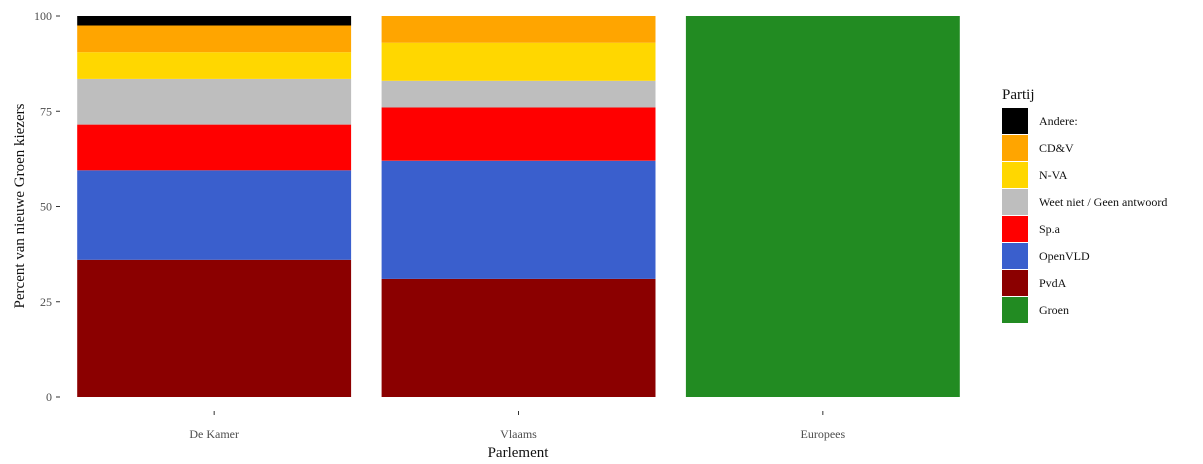 This screenshot has height=464, width=1203. I want to click on legend-label: CD&V, so click(1056, 148).